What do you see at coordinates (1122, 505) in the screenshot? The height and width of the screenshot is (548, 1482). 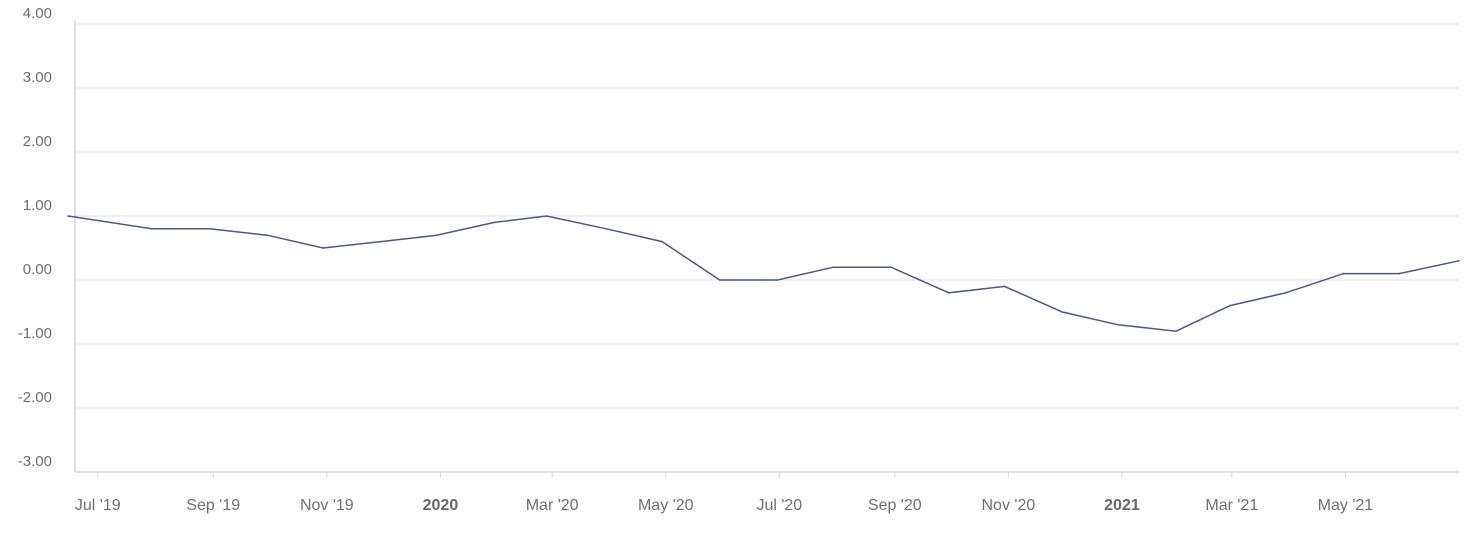 I see `x-tick-label: 2021` at bounding box center [1122, 505].